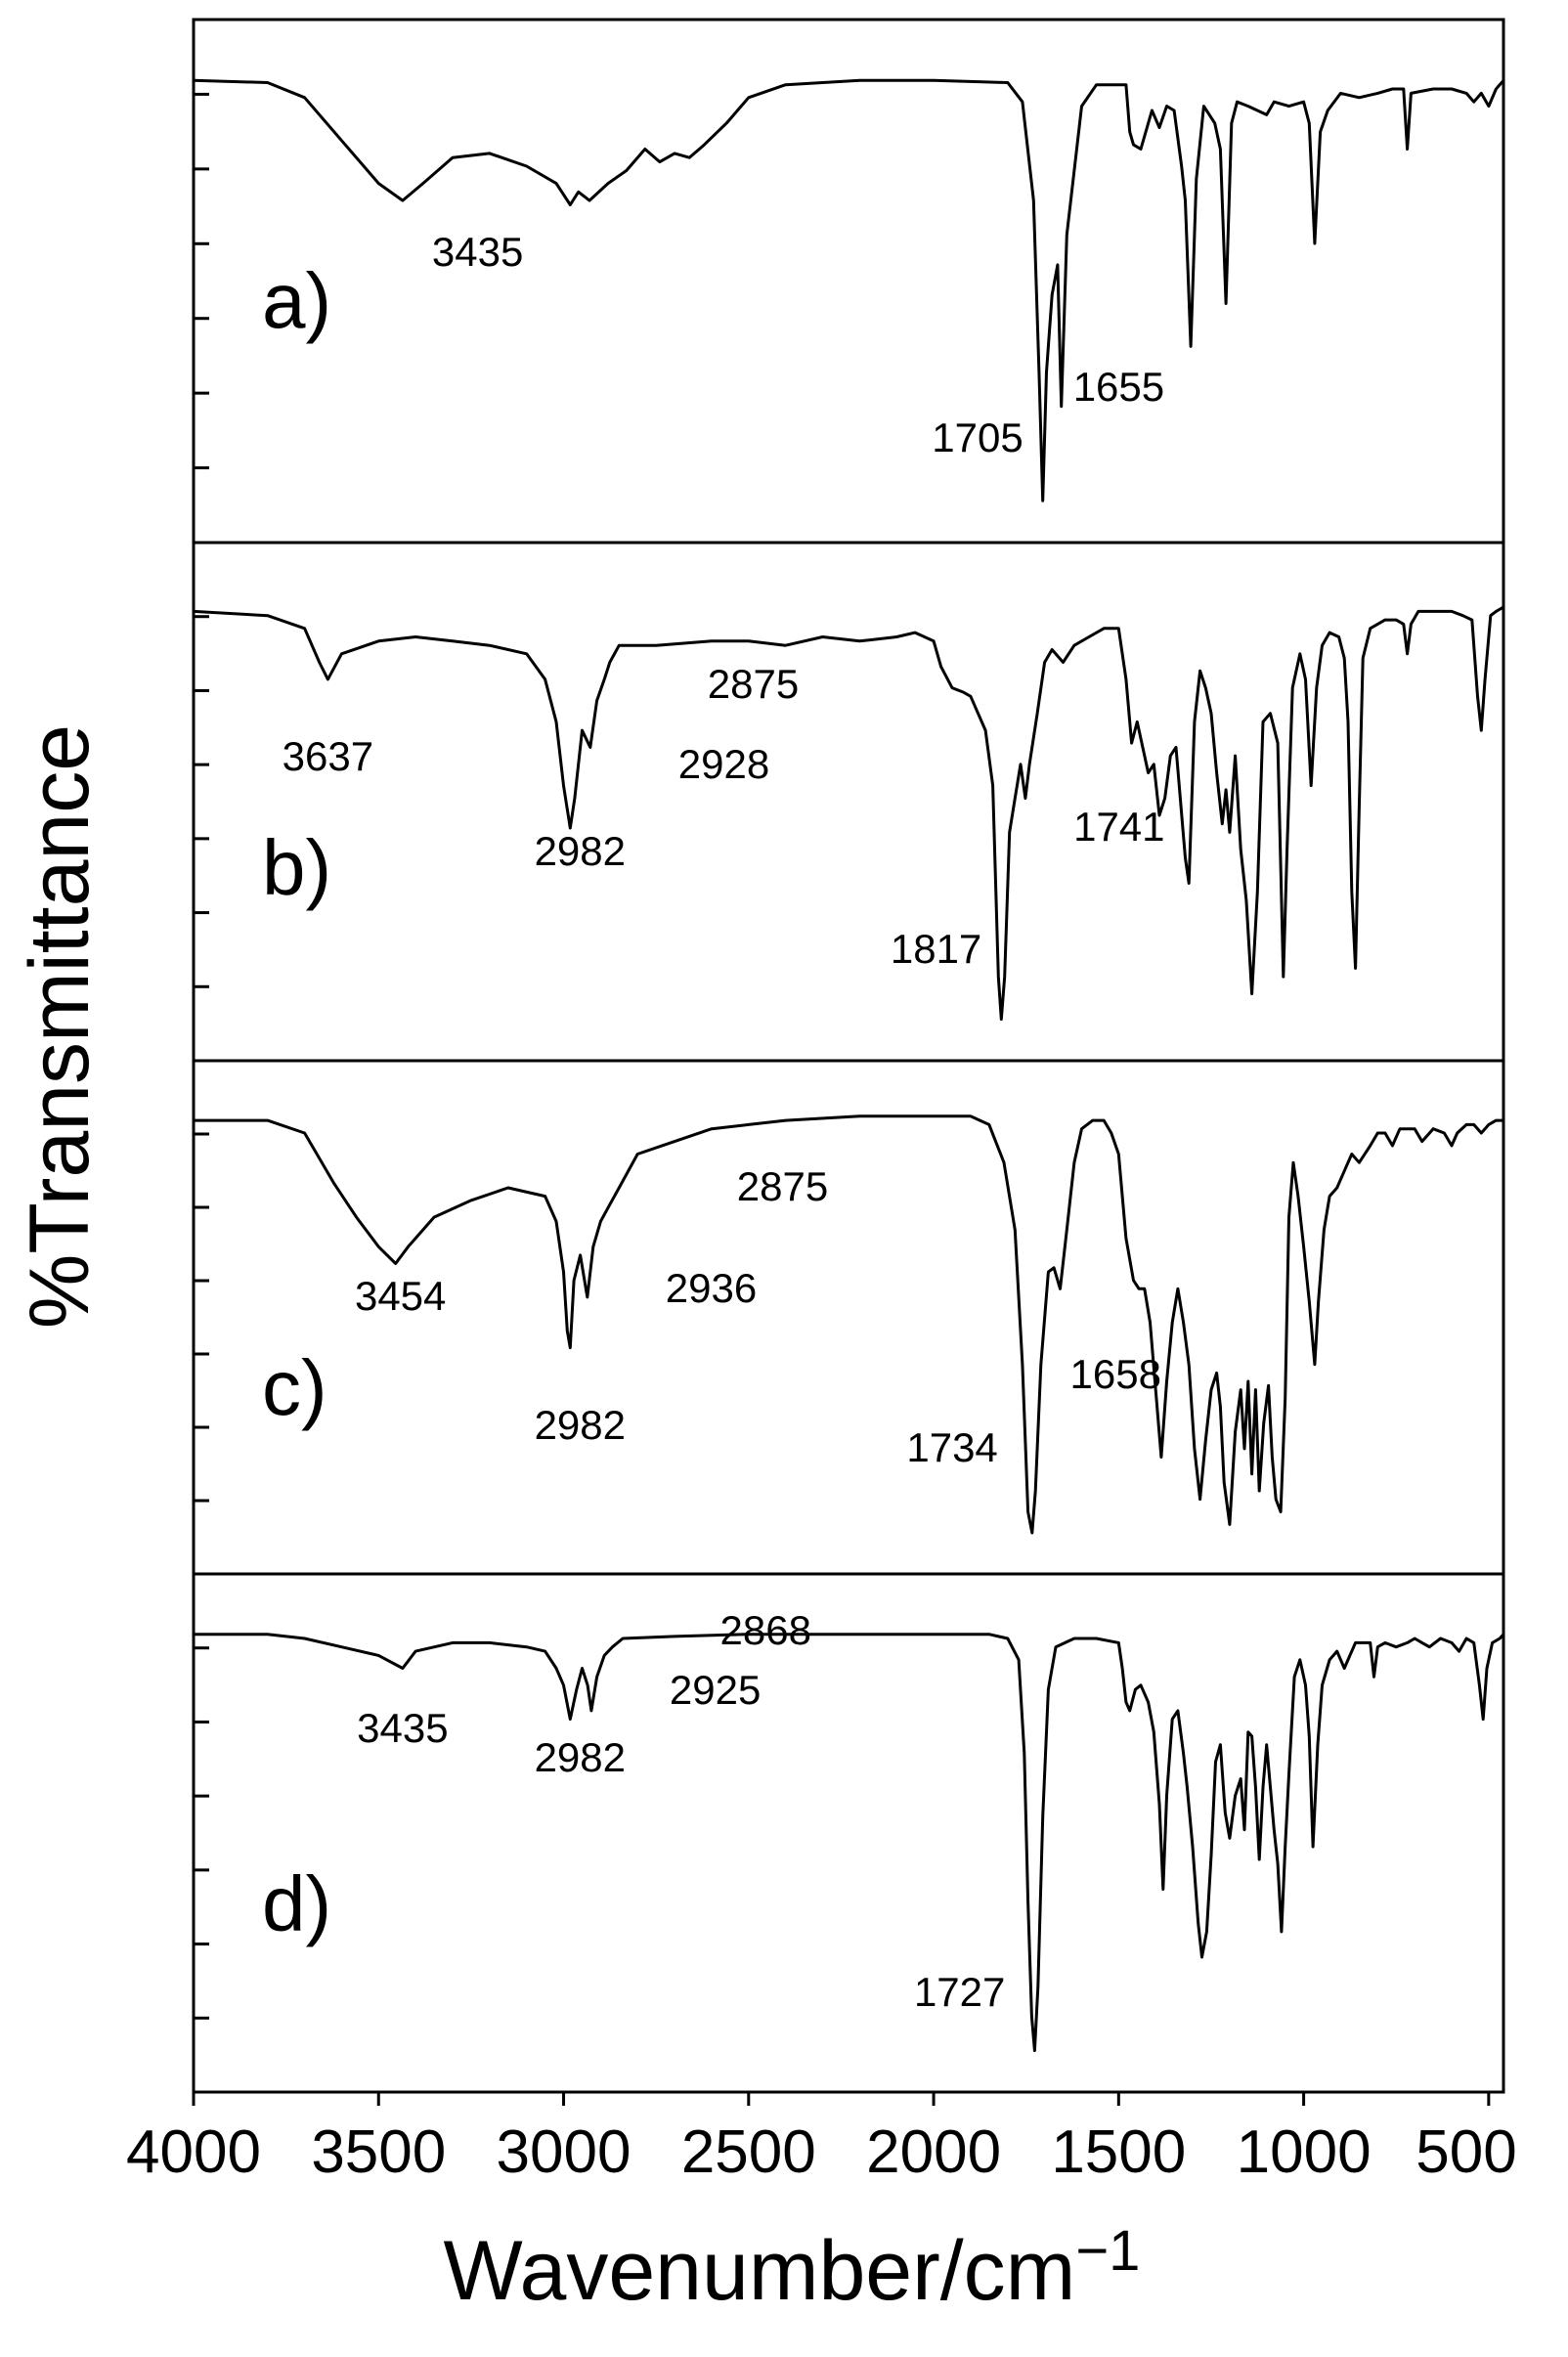  Describe the element at coordinates (711, 1288) in the screenshot. I see `peak-label: 2936` at that location.